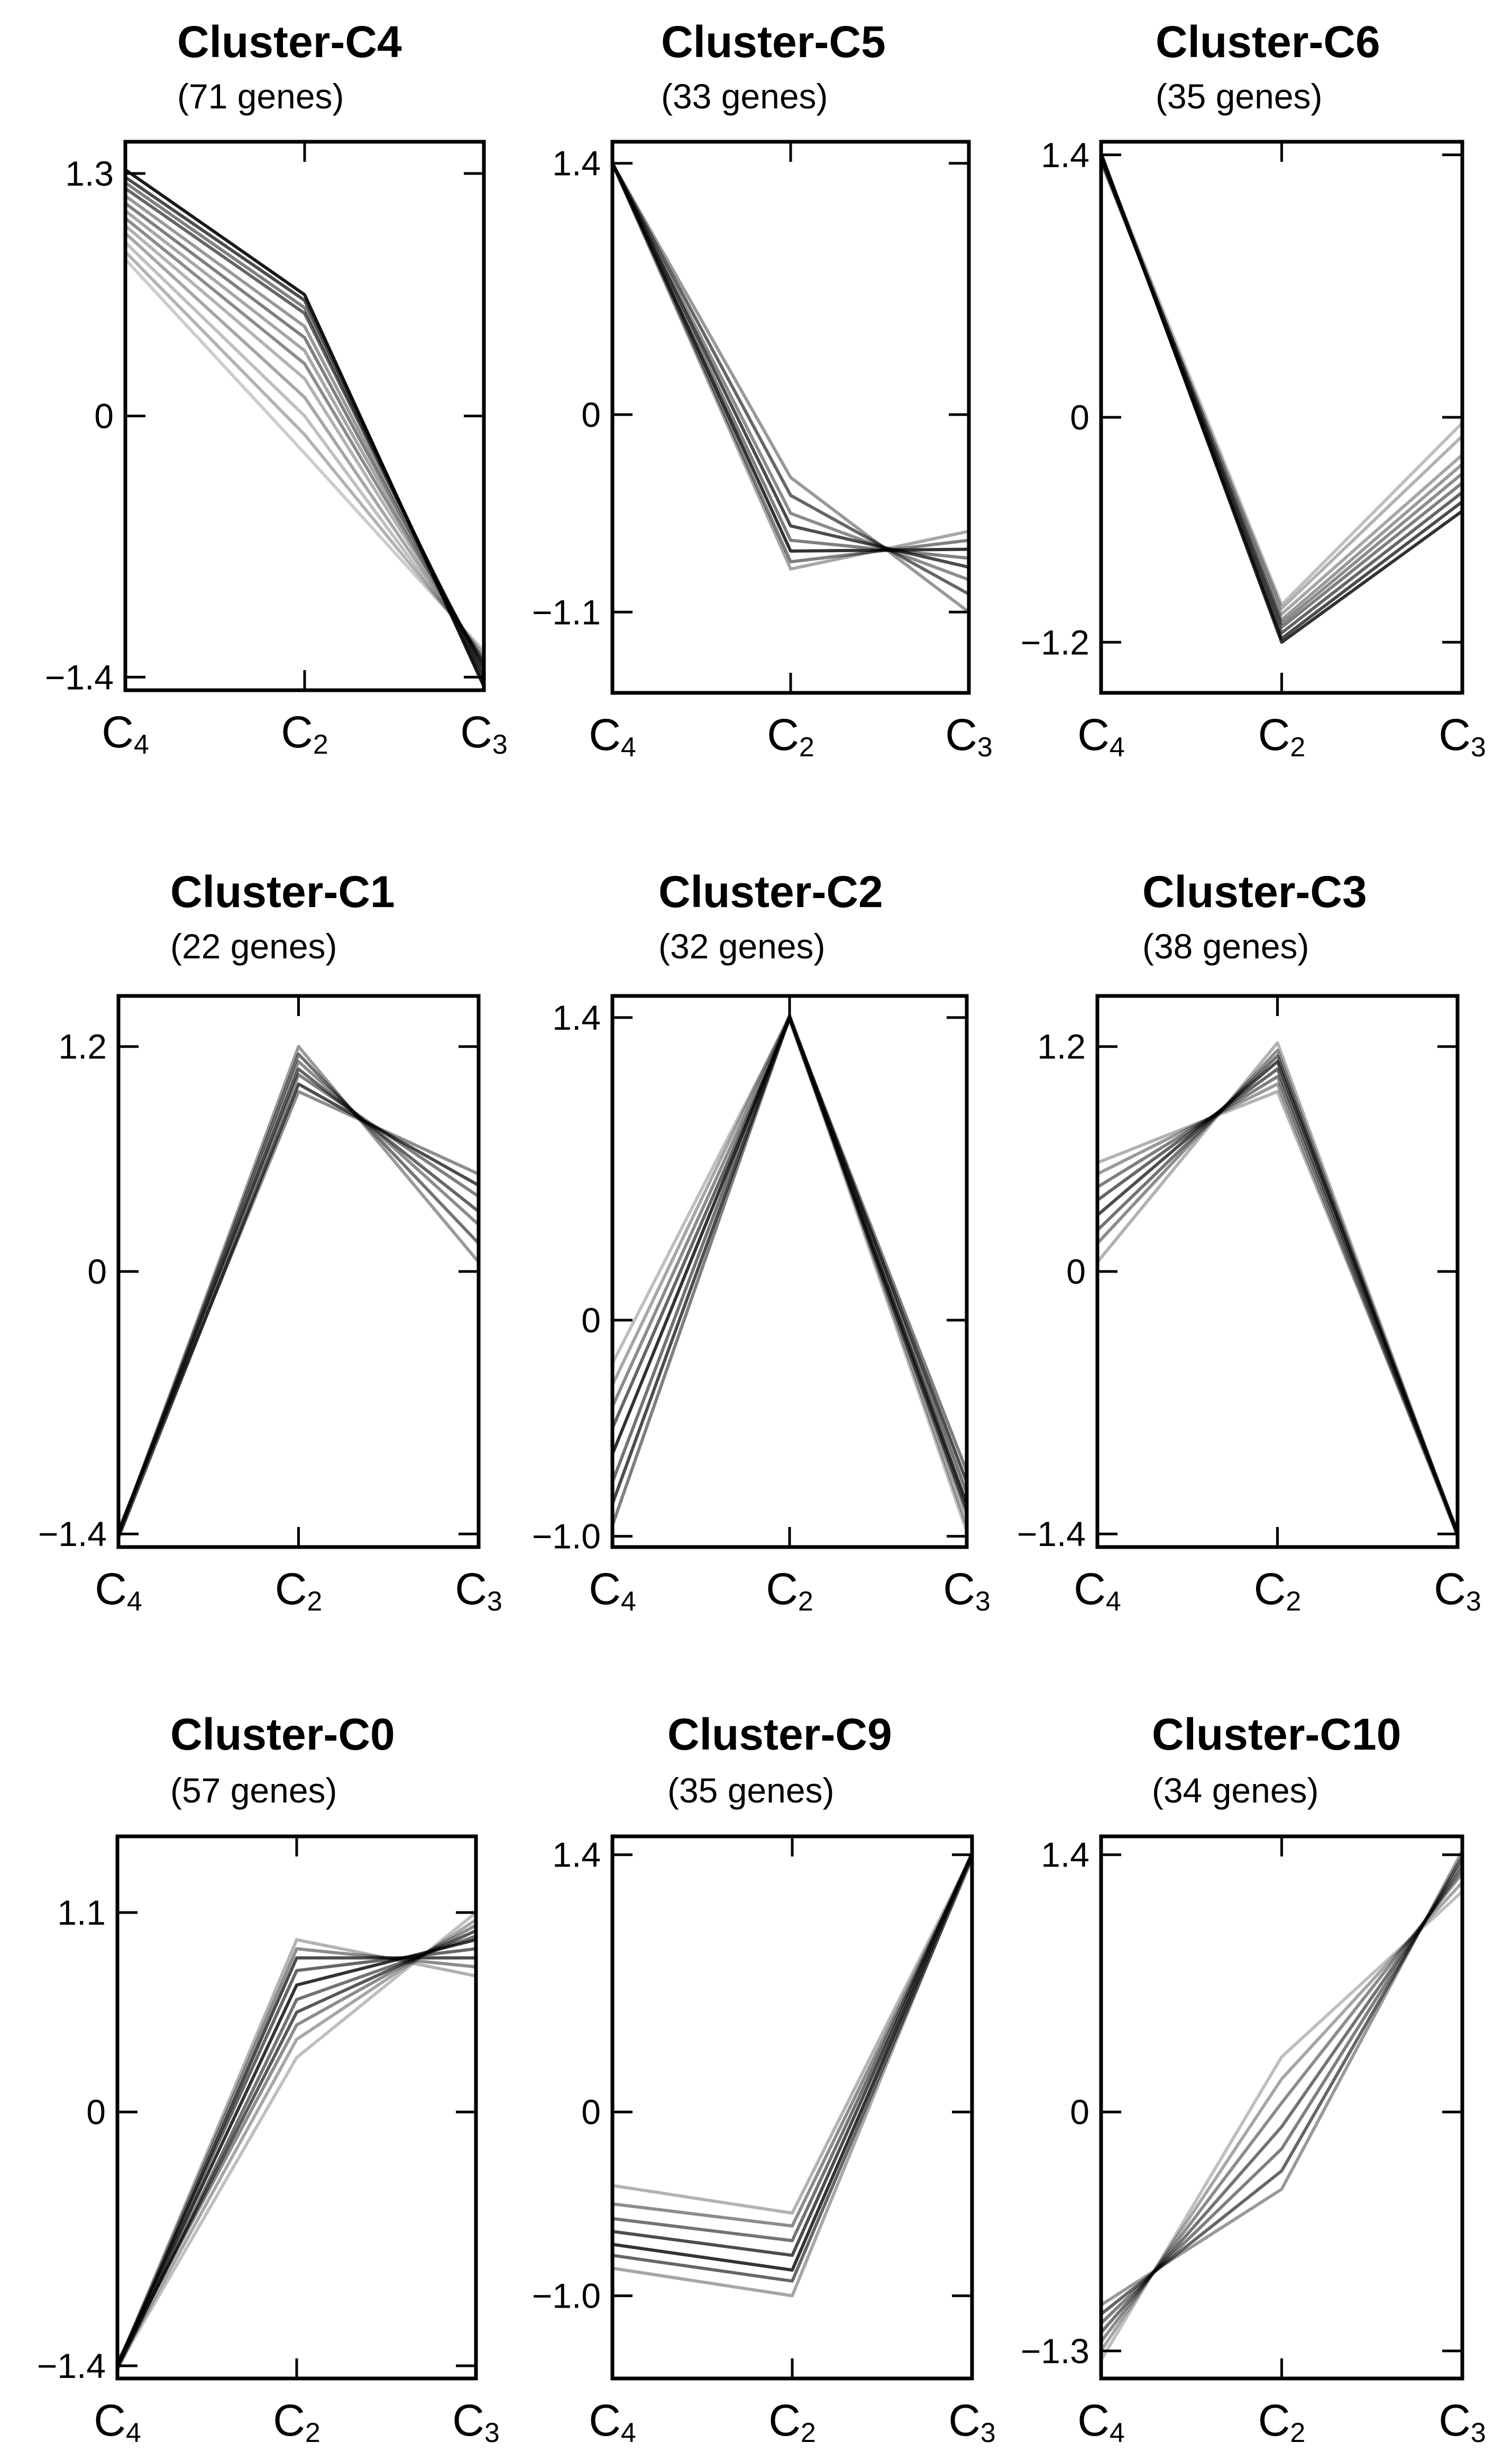 This screenshot has height=2461, width=1512. I want to click on y-tick-label: 1.2, so click(82, 1047).